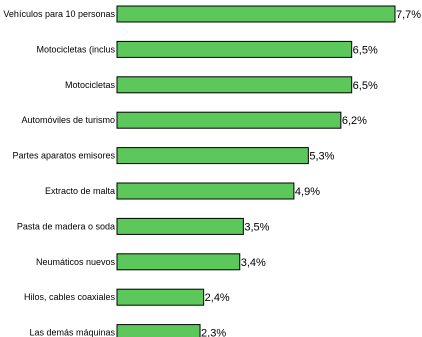 This screenshot has height=337, width=422. What do you see at coordinates (213, 332) in the screenshot?
I see `value-label: 2,3%` at bounding box center [213, 332].